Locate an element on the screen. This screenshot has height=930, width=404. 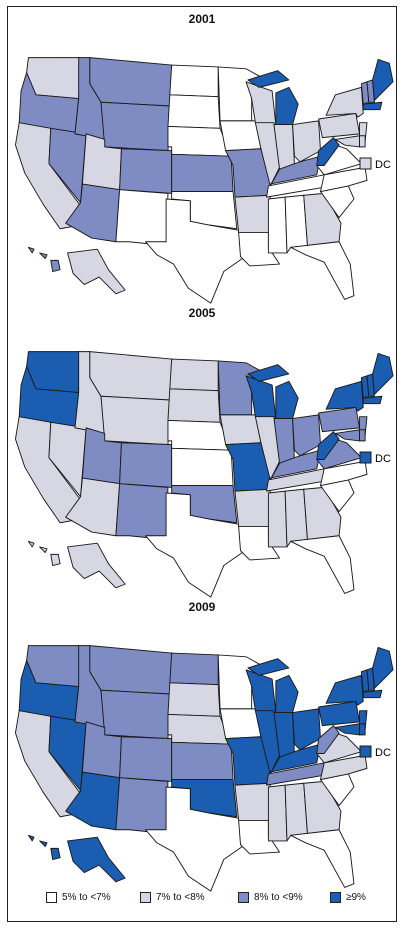
panel-title: 2009 is located at coordinates (202, 607).